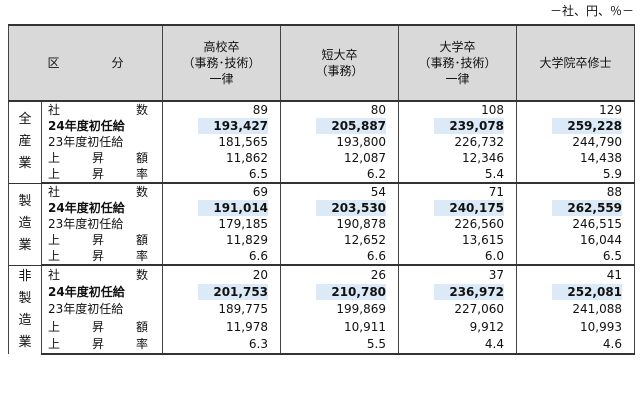  I want to click on category-all-industries: 全産業, so click(25, 141).